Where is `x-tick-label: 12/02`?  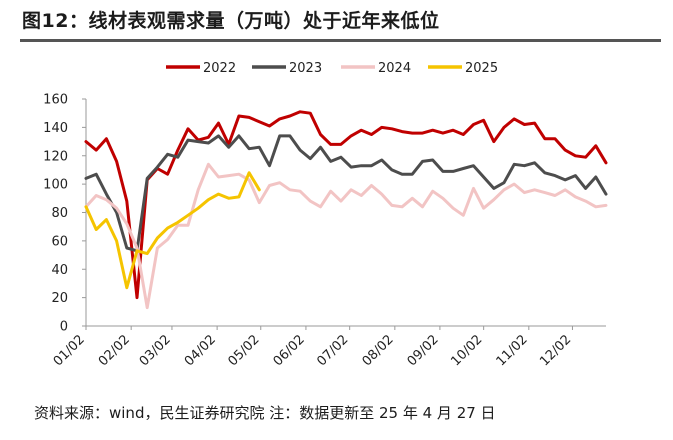
x-tick-label: 12/02 is located at coordinates (555, 350).